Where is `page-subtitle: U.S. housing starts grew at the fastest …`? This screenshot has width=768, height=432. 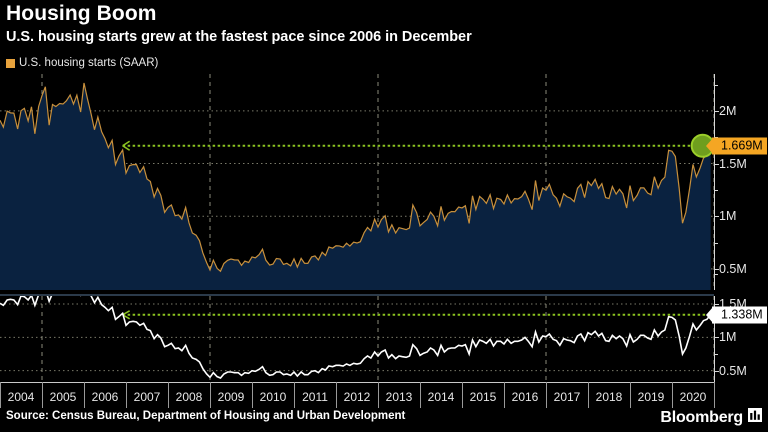 page-subtitle: U.S. housing starts grew at the fastest … is located at coordinates (239, 37).